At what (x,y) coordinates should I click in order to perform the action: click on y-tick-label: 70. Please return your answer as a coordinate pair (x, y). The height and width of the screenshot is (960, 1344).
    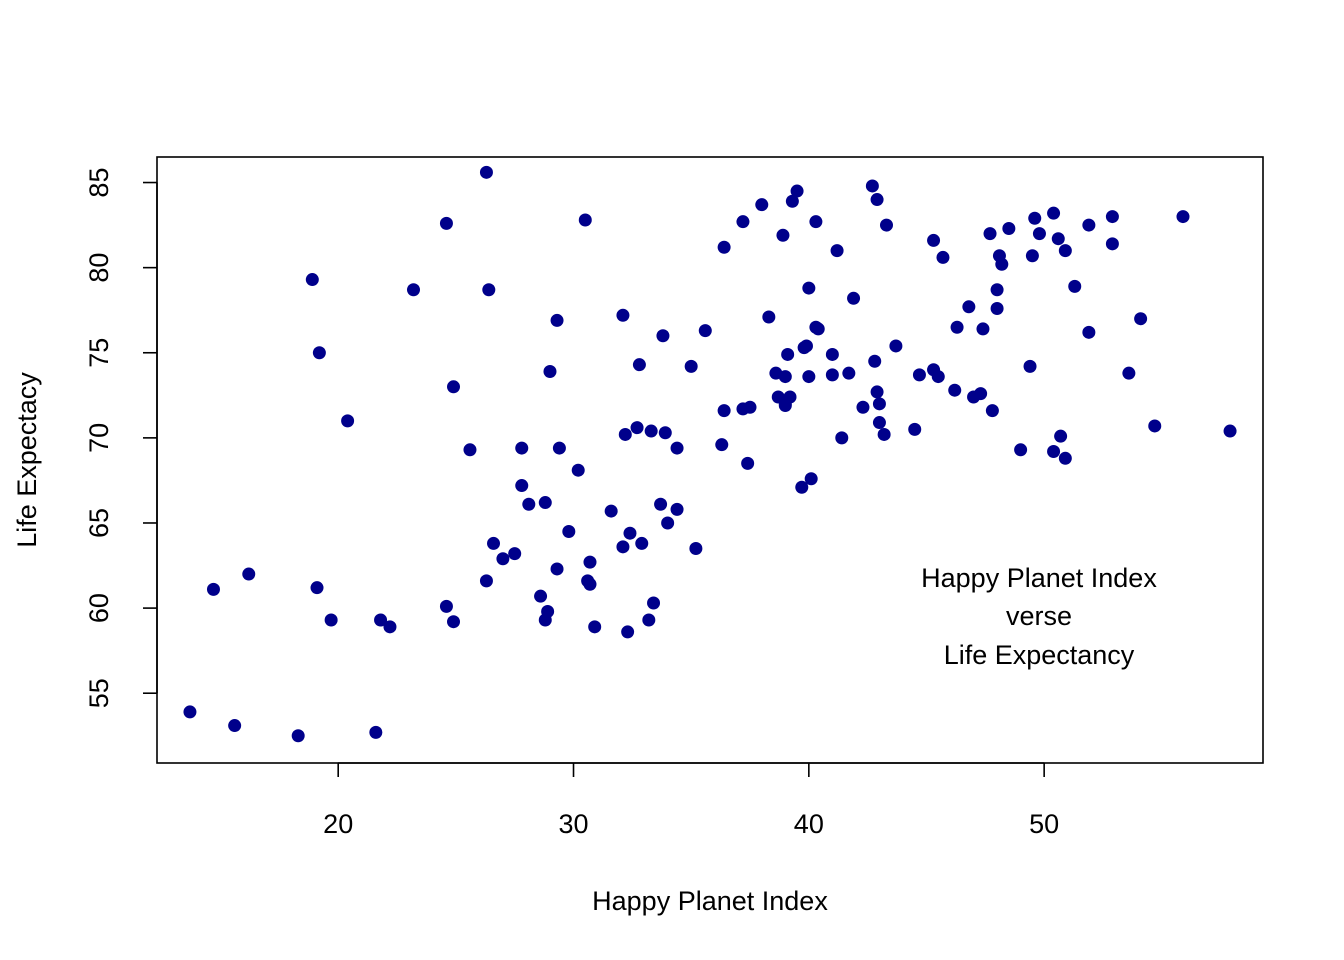
    Looking at the image, I should click on (99, 438).